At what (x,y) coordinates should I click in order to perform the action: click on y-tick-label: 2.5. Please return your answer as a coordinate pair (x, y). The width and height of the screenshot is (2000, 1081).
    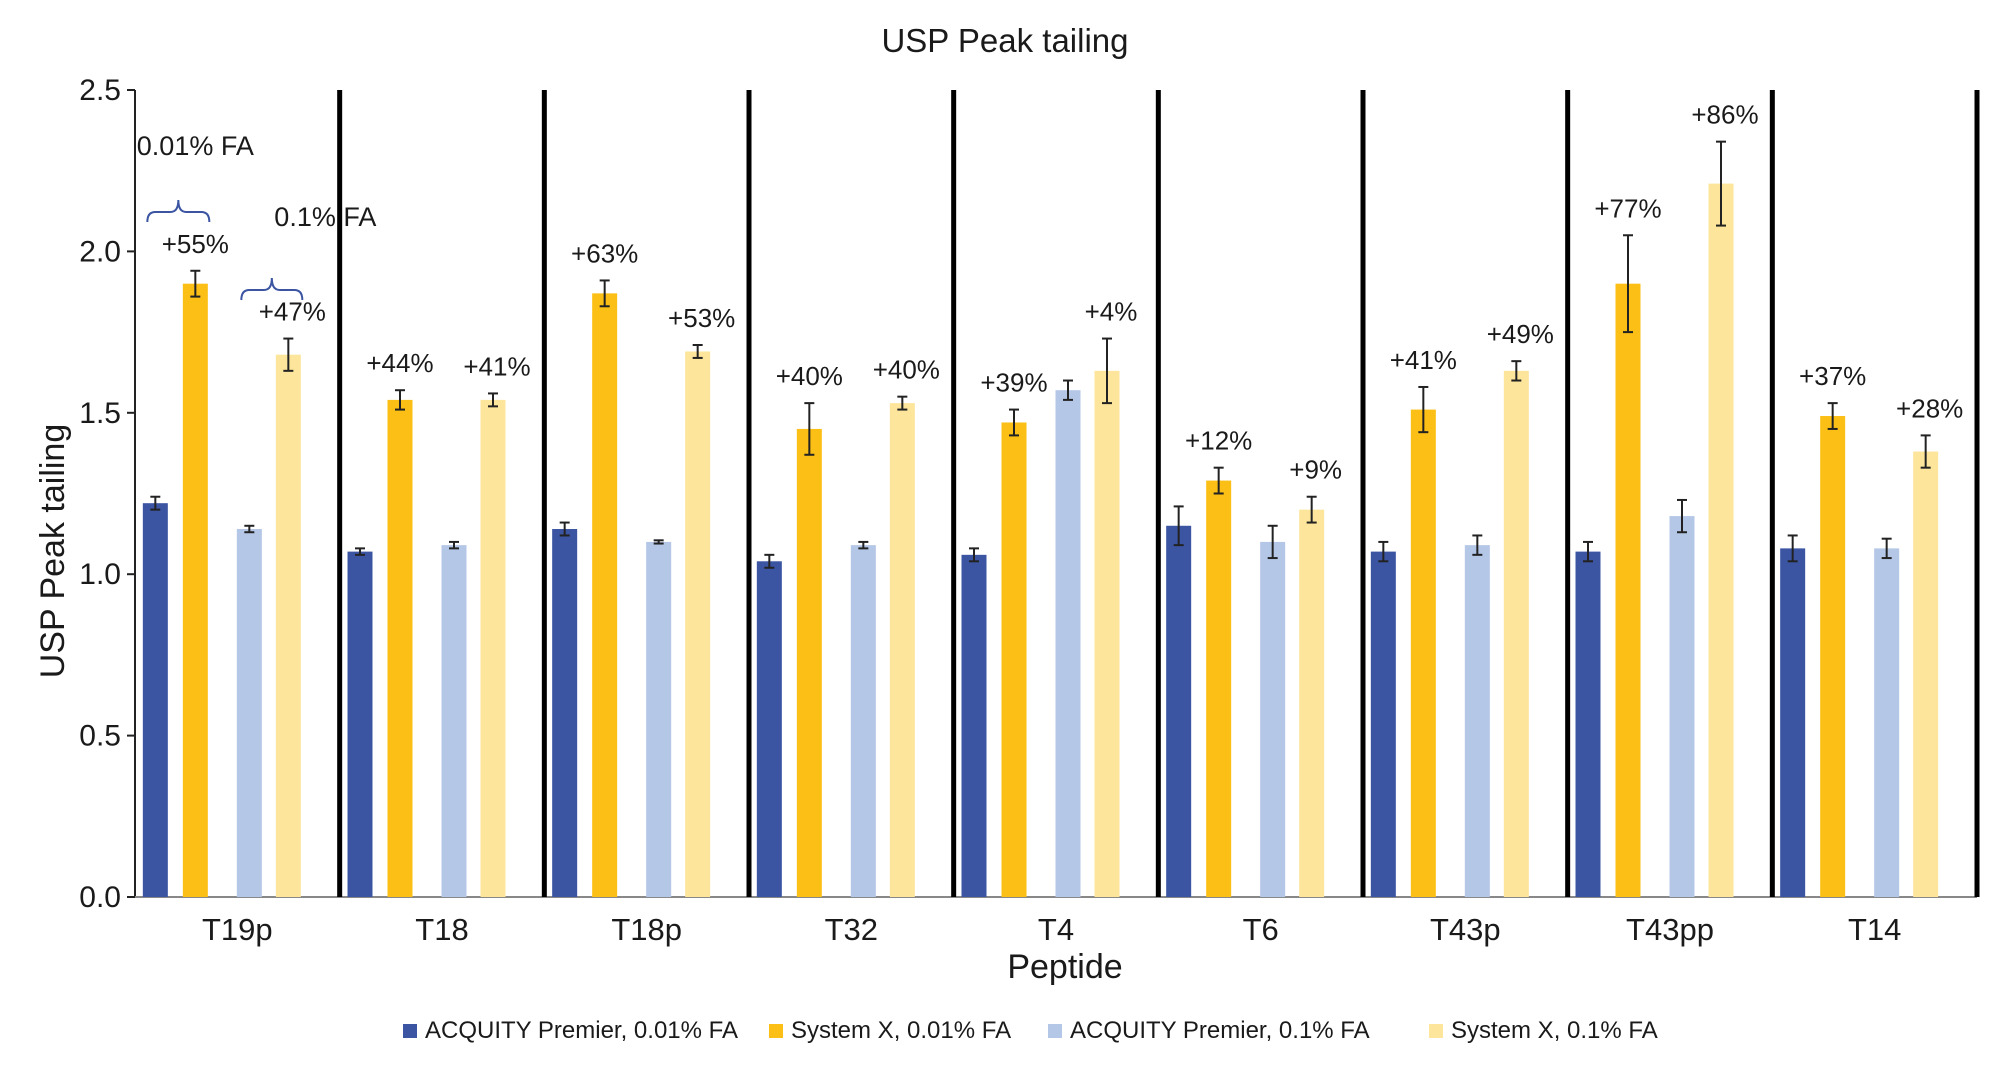
    Looking at the image, I should click on (100, 90).